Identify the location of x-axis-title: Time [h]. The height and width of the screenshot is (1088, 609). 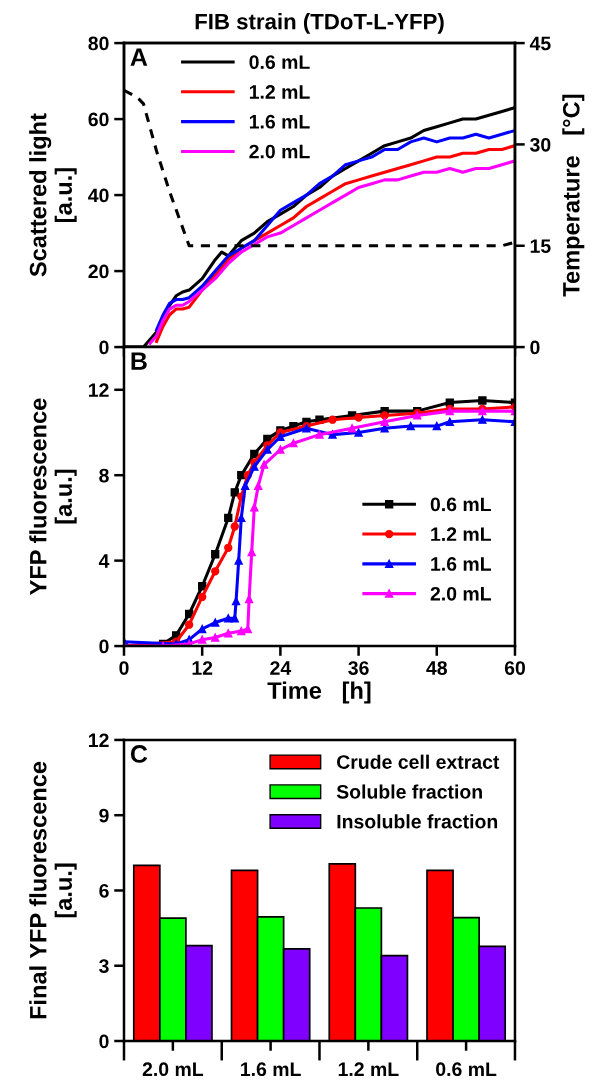
(319, 692).